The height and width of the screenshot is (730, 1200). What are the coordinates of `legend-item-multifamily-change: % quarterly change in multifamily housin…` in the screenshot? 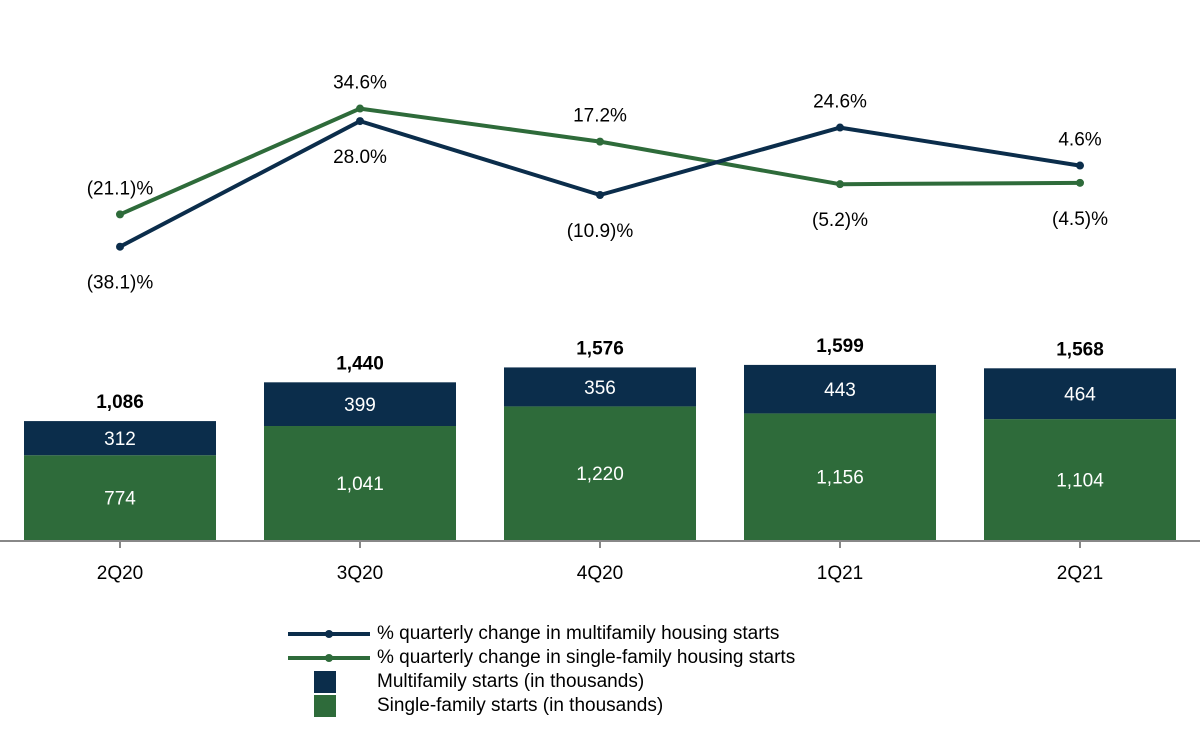 It's located at (604, 634).